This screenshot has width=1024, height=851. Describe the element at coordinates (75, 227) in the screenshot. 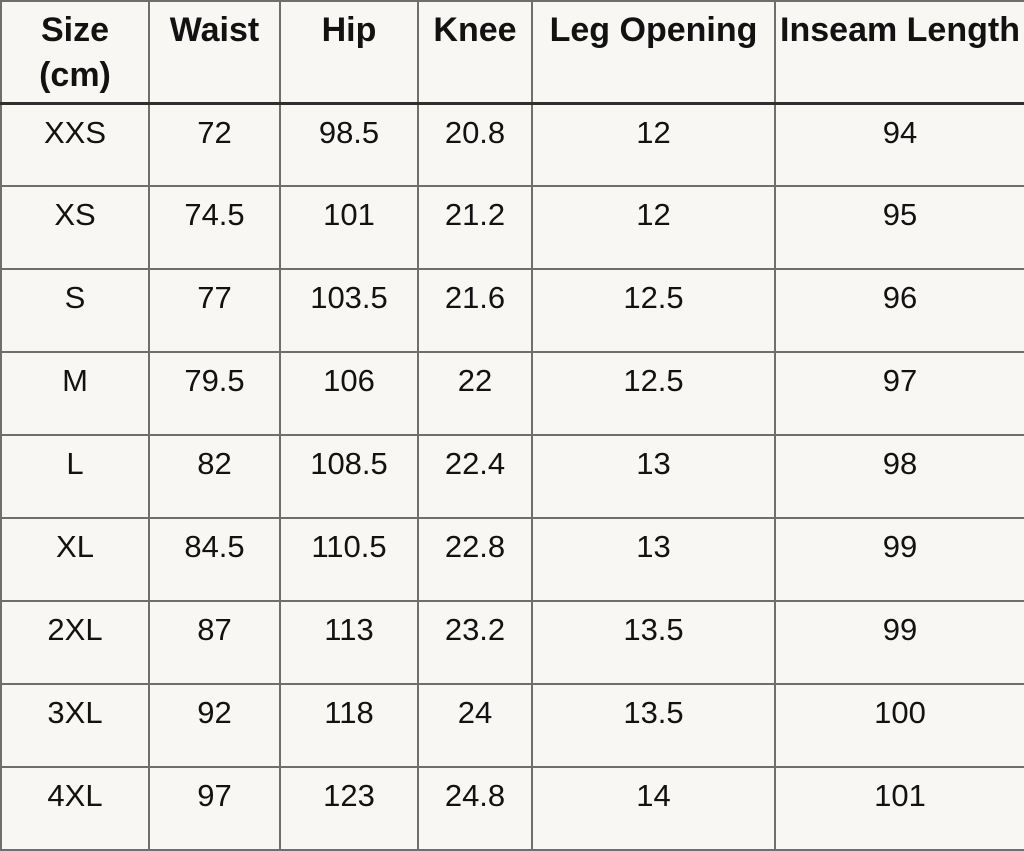

I see `row-label: XS` at that location.